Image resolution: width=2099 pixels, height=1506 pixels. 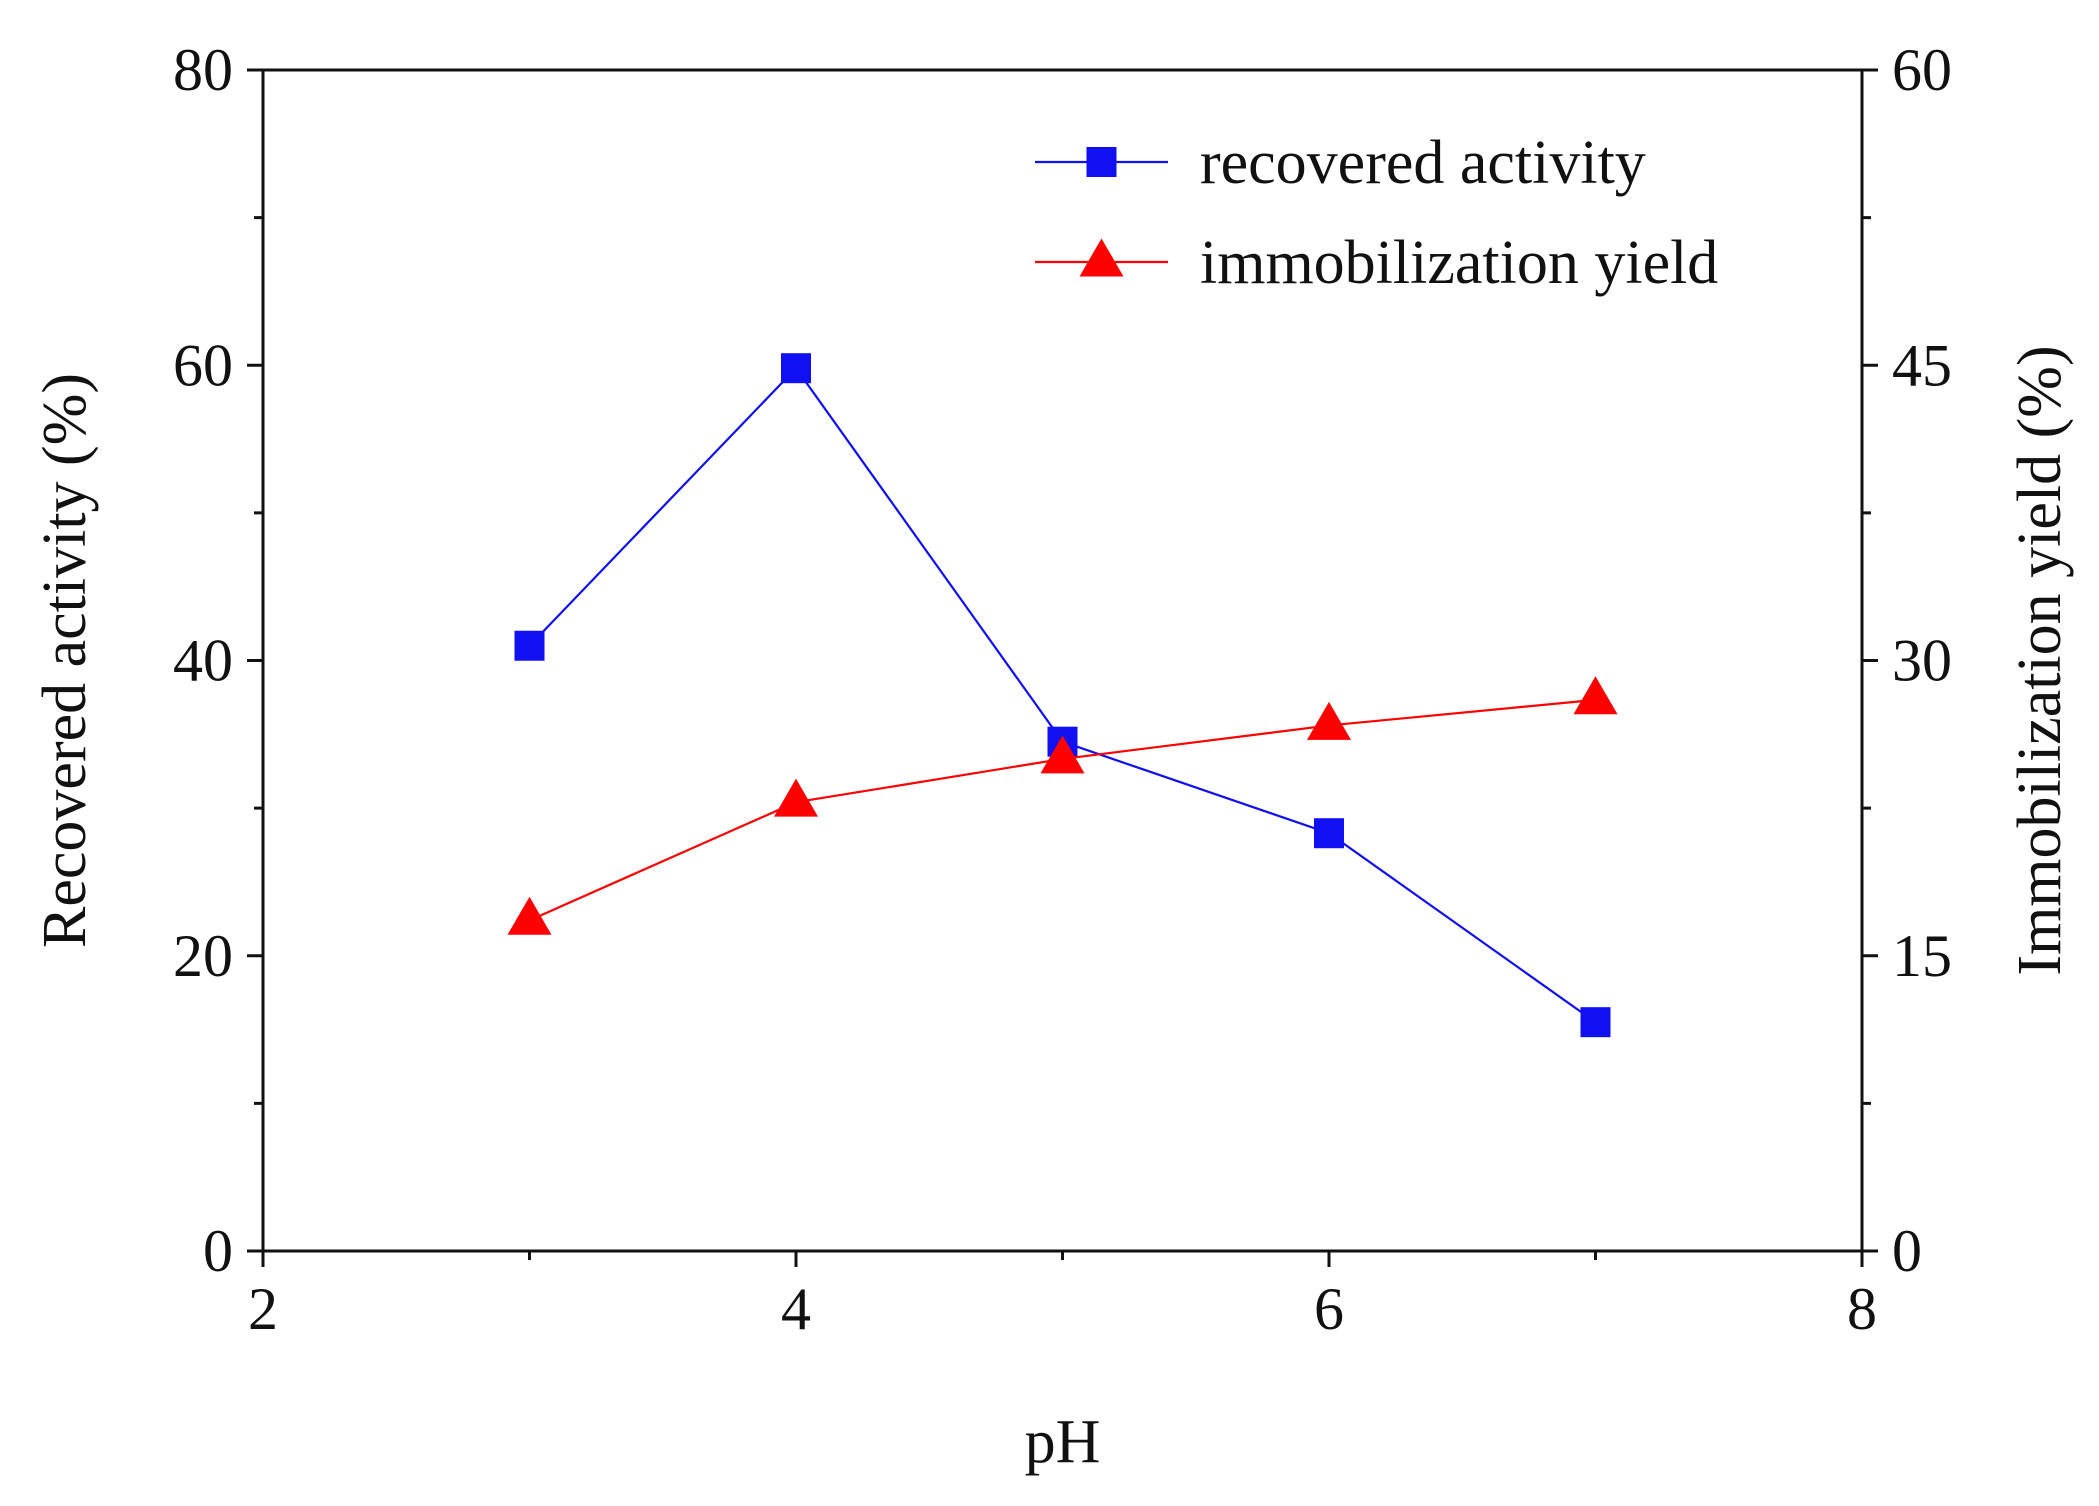 What do you see at coordinates (1459, 263) in the screenshot?
I see `legend-immobilization-yield-label: immobilization yield` at bounding box center [1459, 263].